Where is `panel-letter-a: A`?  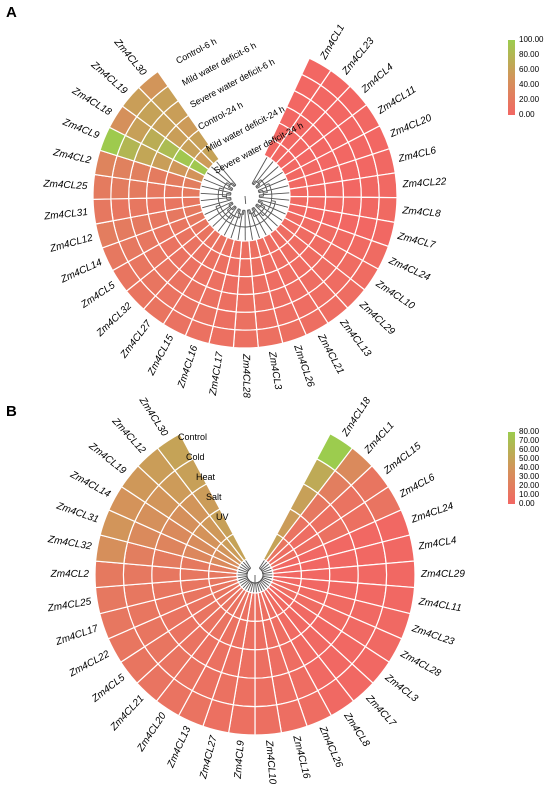 panel-letter-a: A is located at coordinates (11, 12).